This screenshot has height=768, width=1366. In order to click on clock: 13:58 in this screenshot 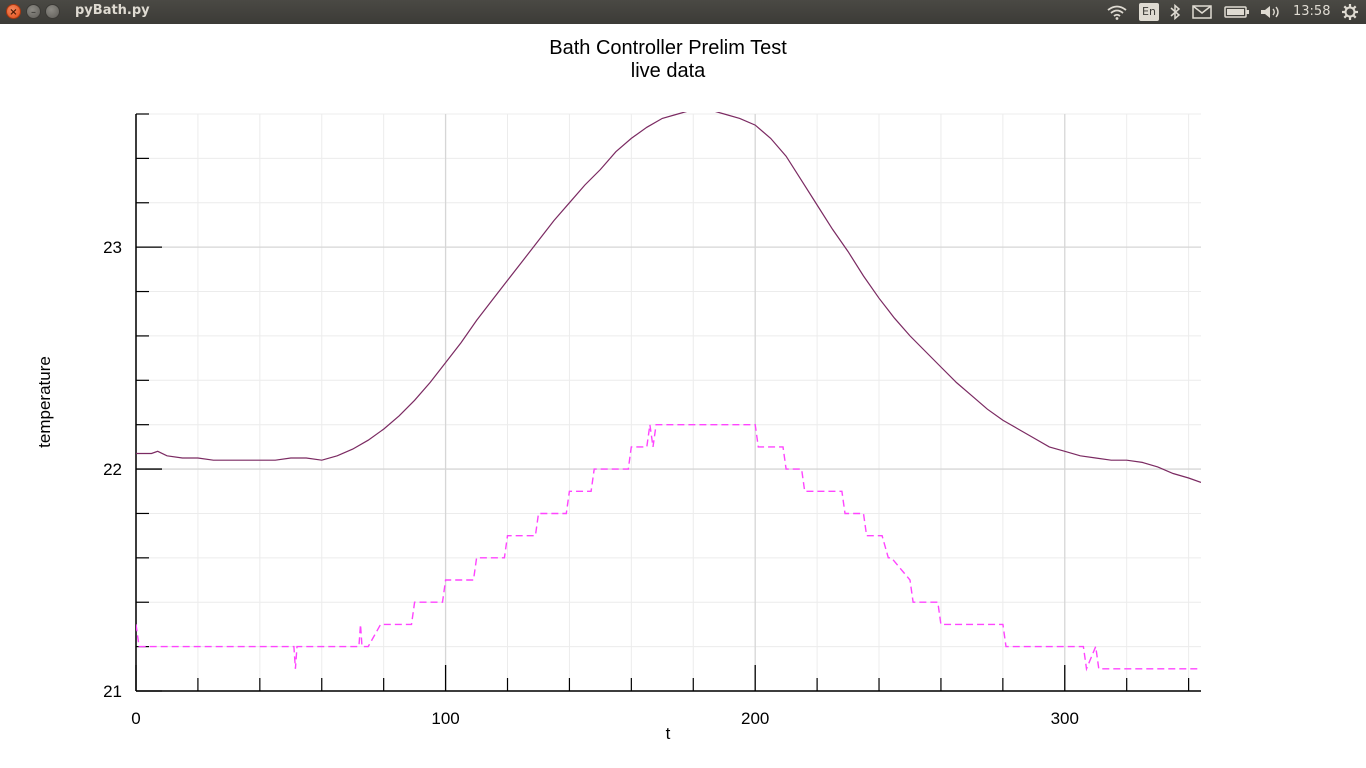, I will do `click(1312, 11)`.